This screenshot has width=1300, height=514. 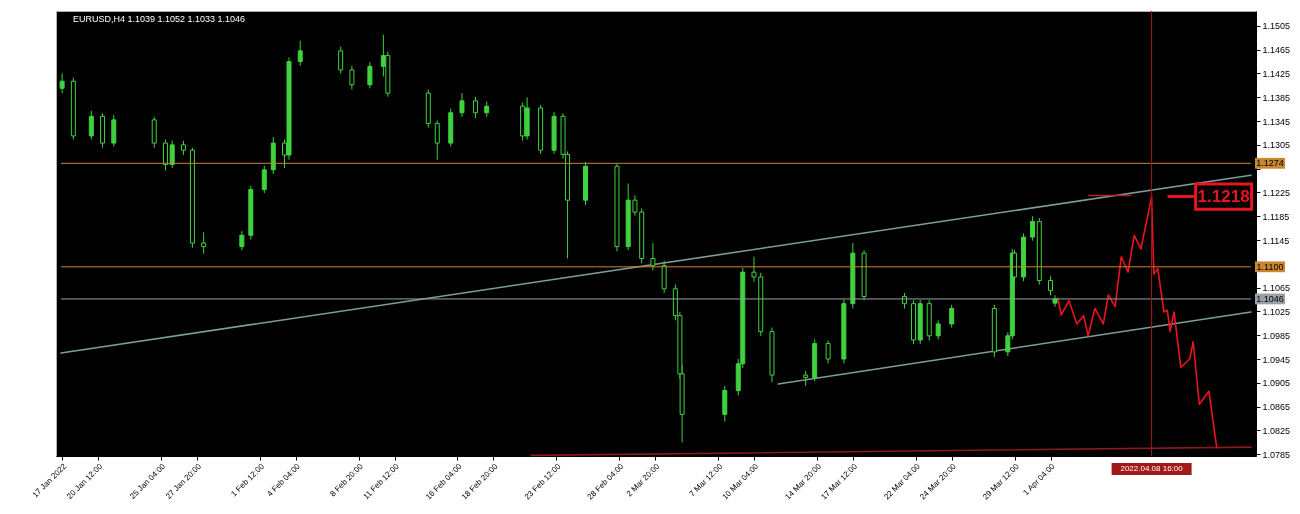 What do you see at coordinates (1270, 298) in the screenshot?
I see `ref-line-label: 1.1046` at bounding box center [1270, 298].